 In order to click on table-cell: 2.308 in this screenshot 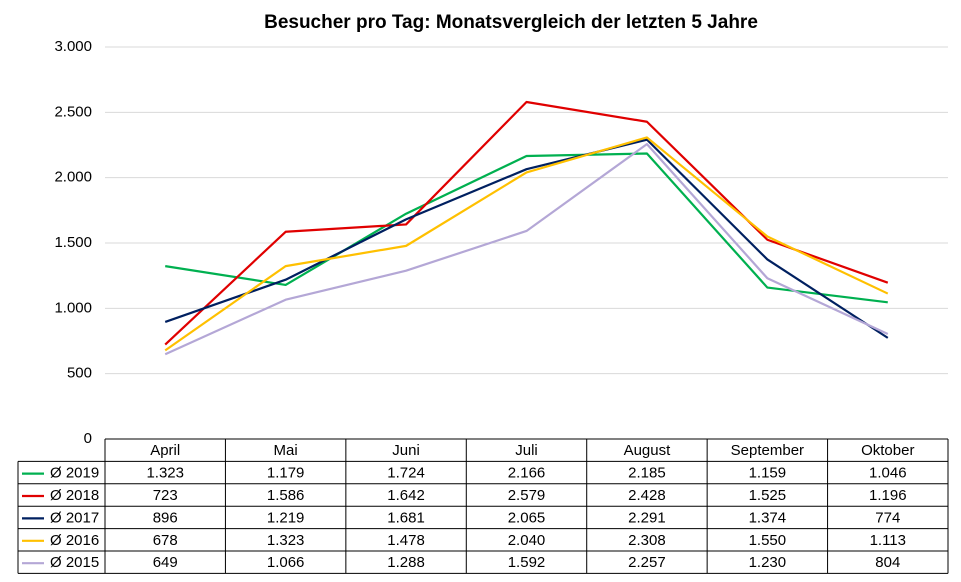, I will do `click(647, 540)`.